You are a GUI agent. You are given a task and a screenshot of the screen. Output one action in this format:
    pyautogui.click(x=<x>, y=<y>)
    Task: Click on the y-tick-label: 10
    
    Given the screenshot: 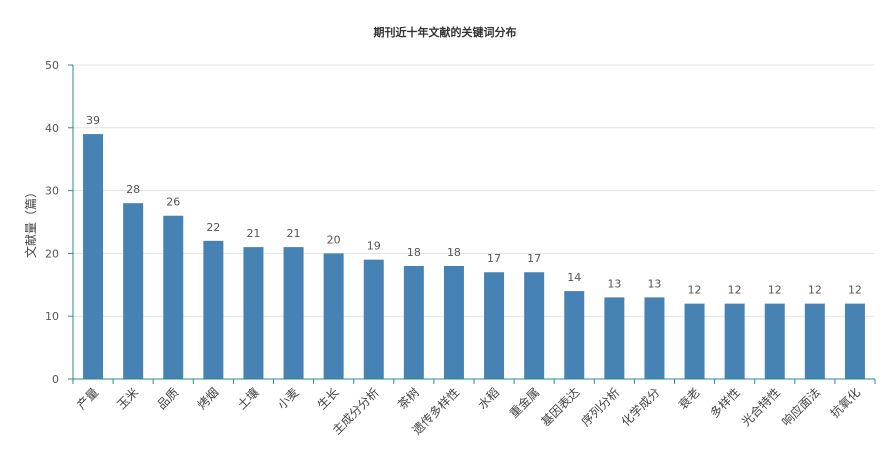 What is the action you would take?
    pyautogui.click(x=52, y=316)
    